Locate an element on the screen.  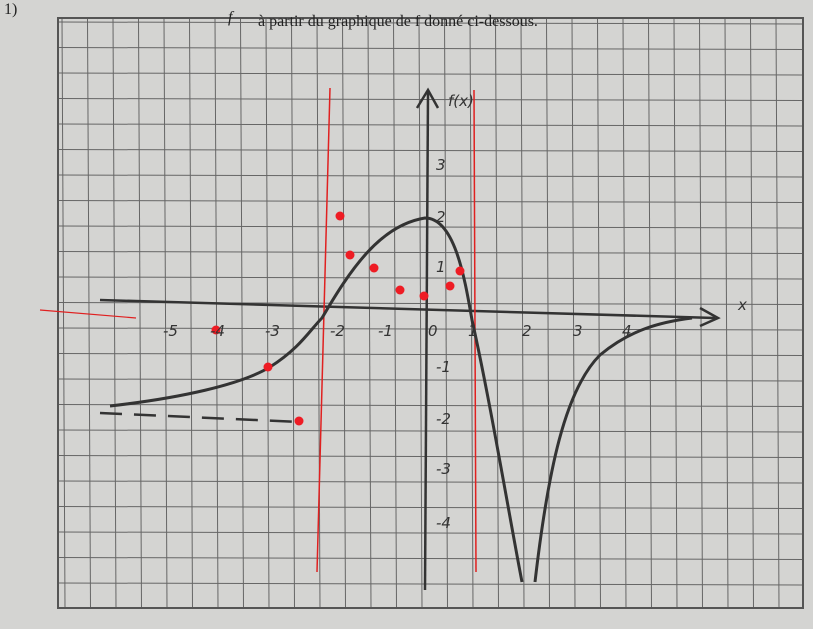
function-symbol: f is located at coordinates (231, 17).